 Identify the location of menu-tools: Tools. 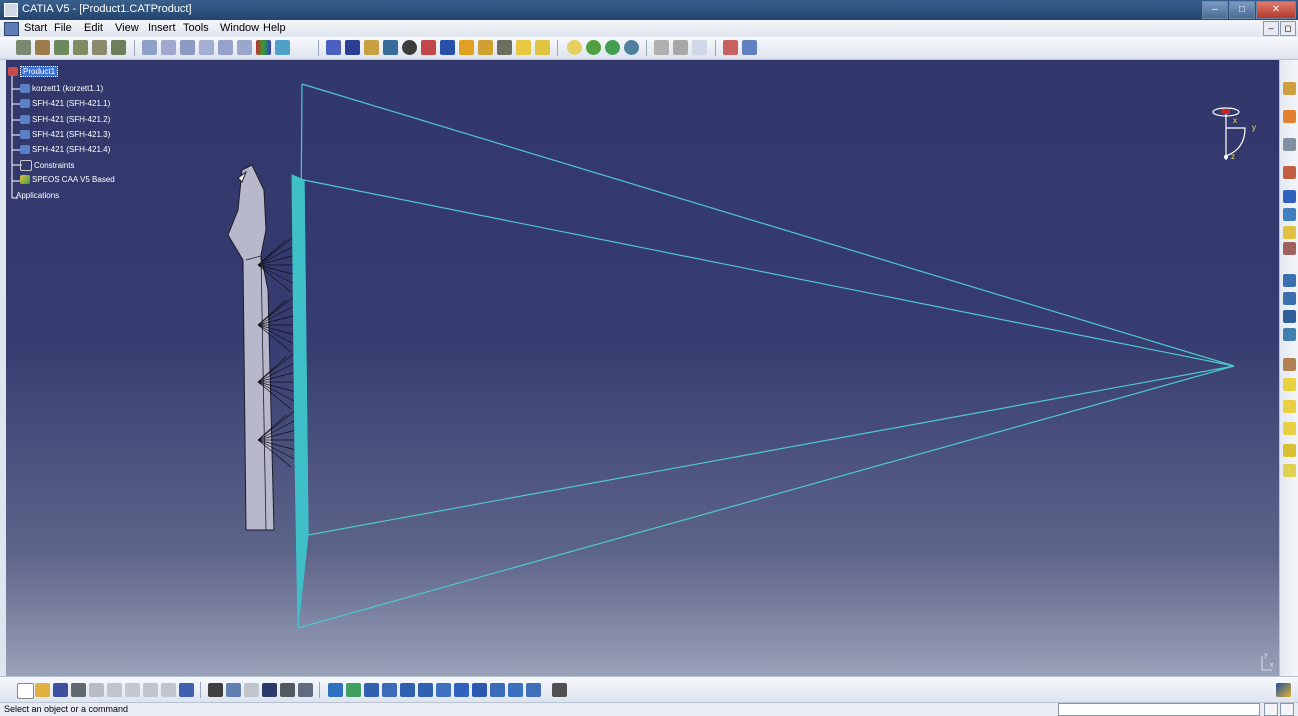
(196, 28).